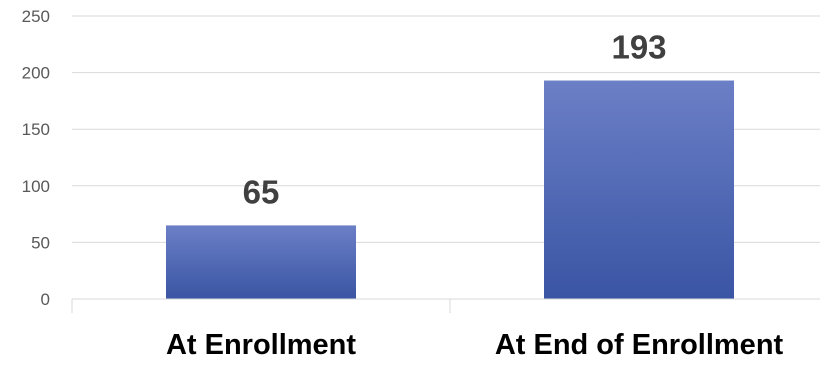  I want to click on x-axis, so click(445, 305).